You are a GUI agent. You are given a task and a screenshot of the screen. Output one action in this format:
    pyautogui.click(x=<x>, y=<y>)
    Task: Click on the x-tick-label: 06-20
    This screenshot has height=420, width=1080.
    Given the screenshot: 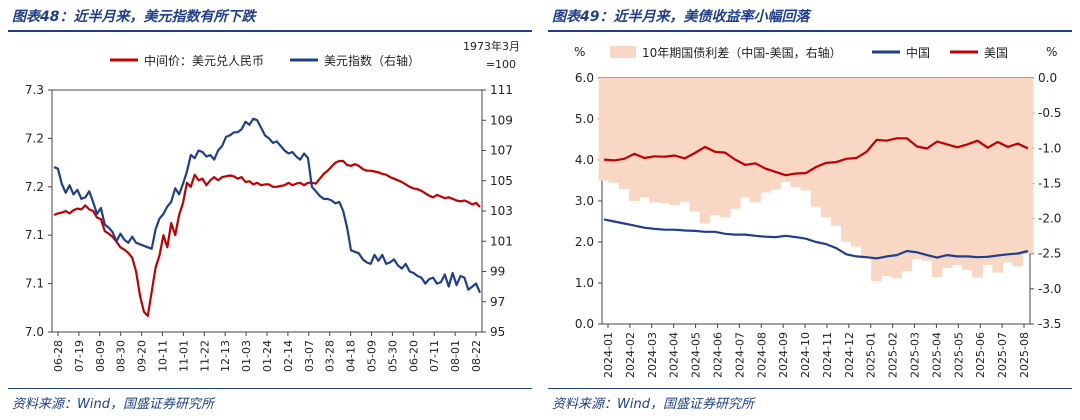 What is the action you would take?
    pyautogui.click(x=413, y=356)
    